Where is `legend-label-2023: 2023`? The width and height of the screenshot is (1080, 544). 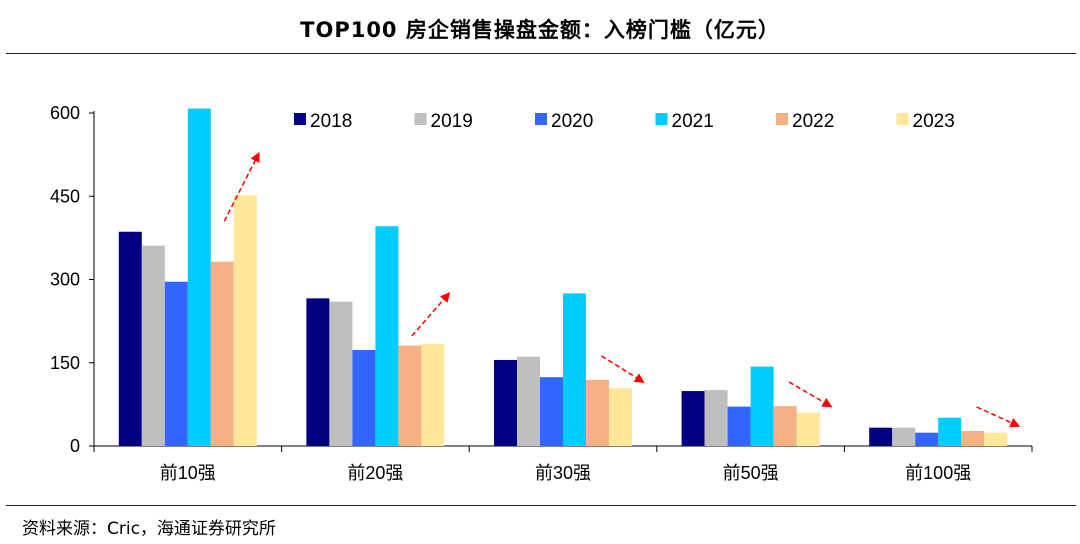
legend-label-2023: 2023 is located at coordinates (934, 121).